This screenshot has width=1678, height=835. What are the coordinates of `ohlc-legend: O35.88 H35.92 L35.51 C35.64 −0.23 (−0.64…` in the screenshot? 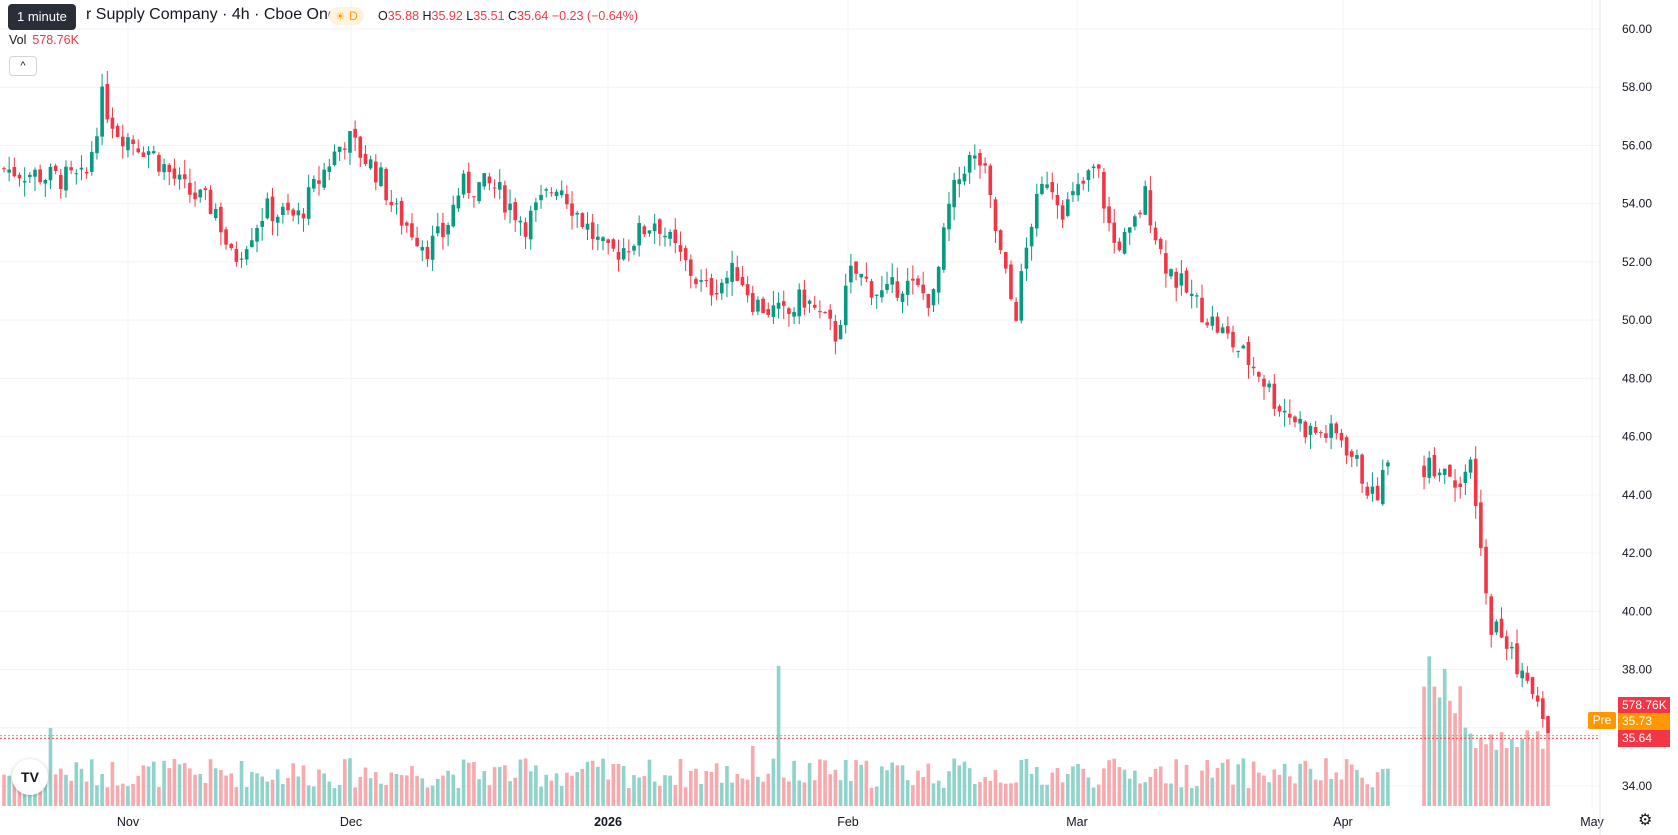 It's located at (508, 16).